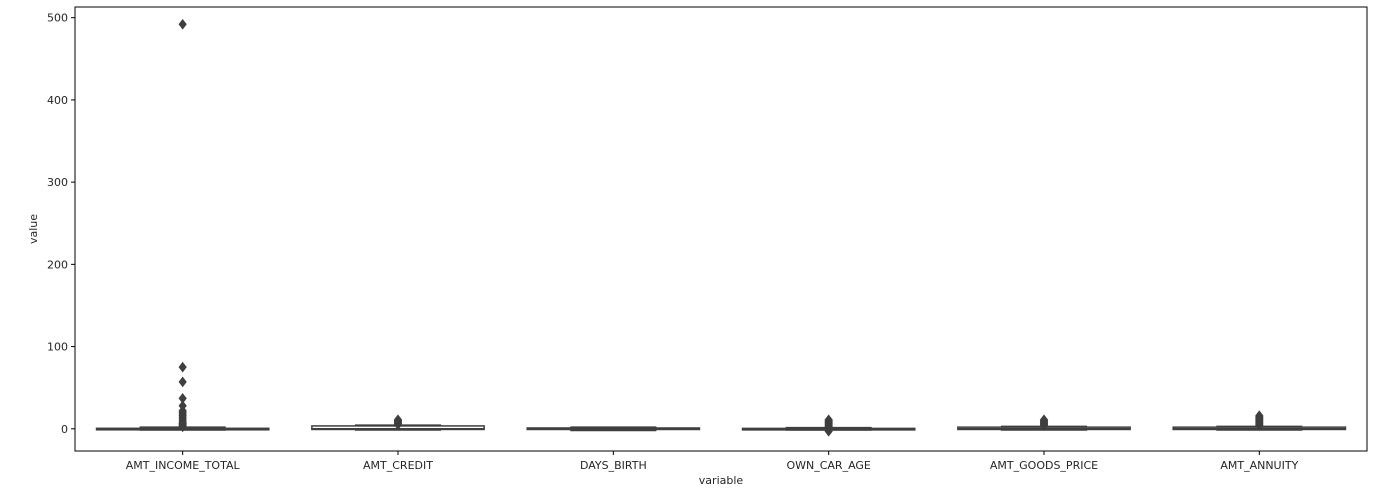 This screenshot has height=494, width=1400. What do you see at coordinates (57, 182) in the screenshot?
I see `y-tick-label: 300` at bounding box center [57, 182].